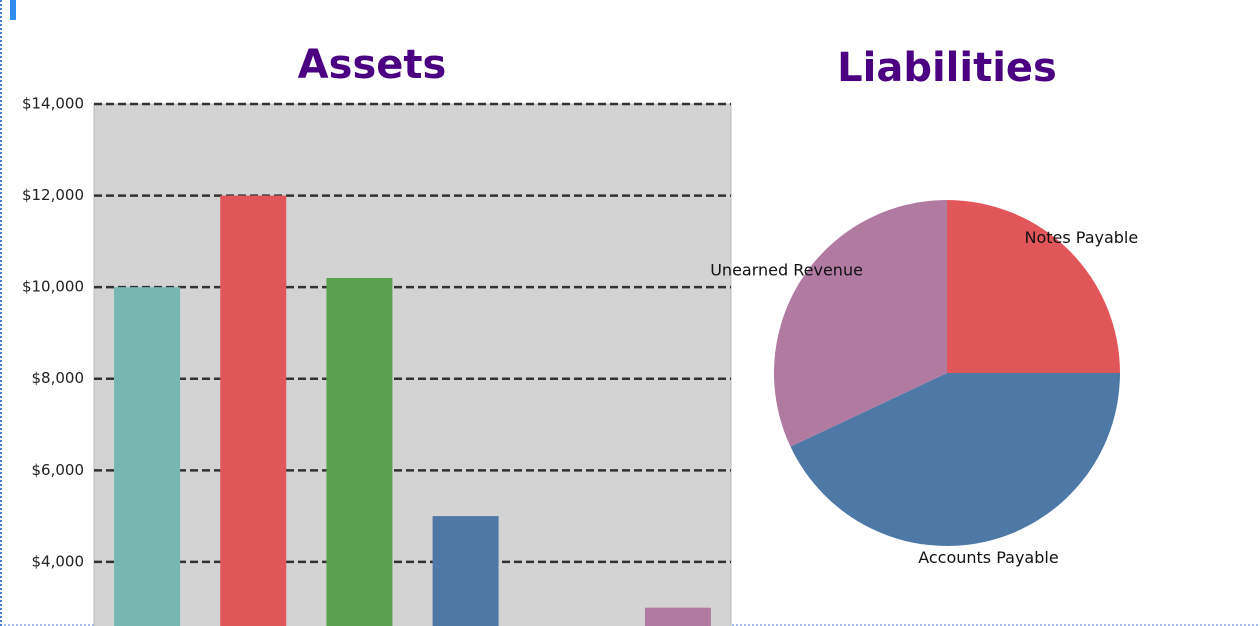 The width and height of the screenshot is (1260, 626). I want to click on y-tick-label: $6,000, so click(58, 470).